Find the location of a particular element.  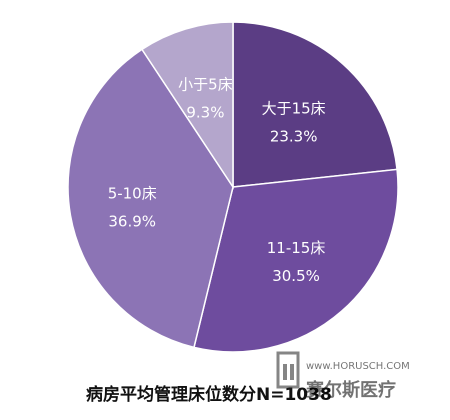

watermark-logo is located at coordinates (288, 370).